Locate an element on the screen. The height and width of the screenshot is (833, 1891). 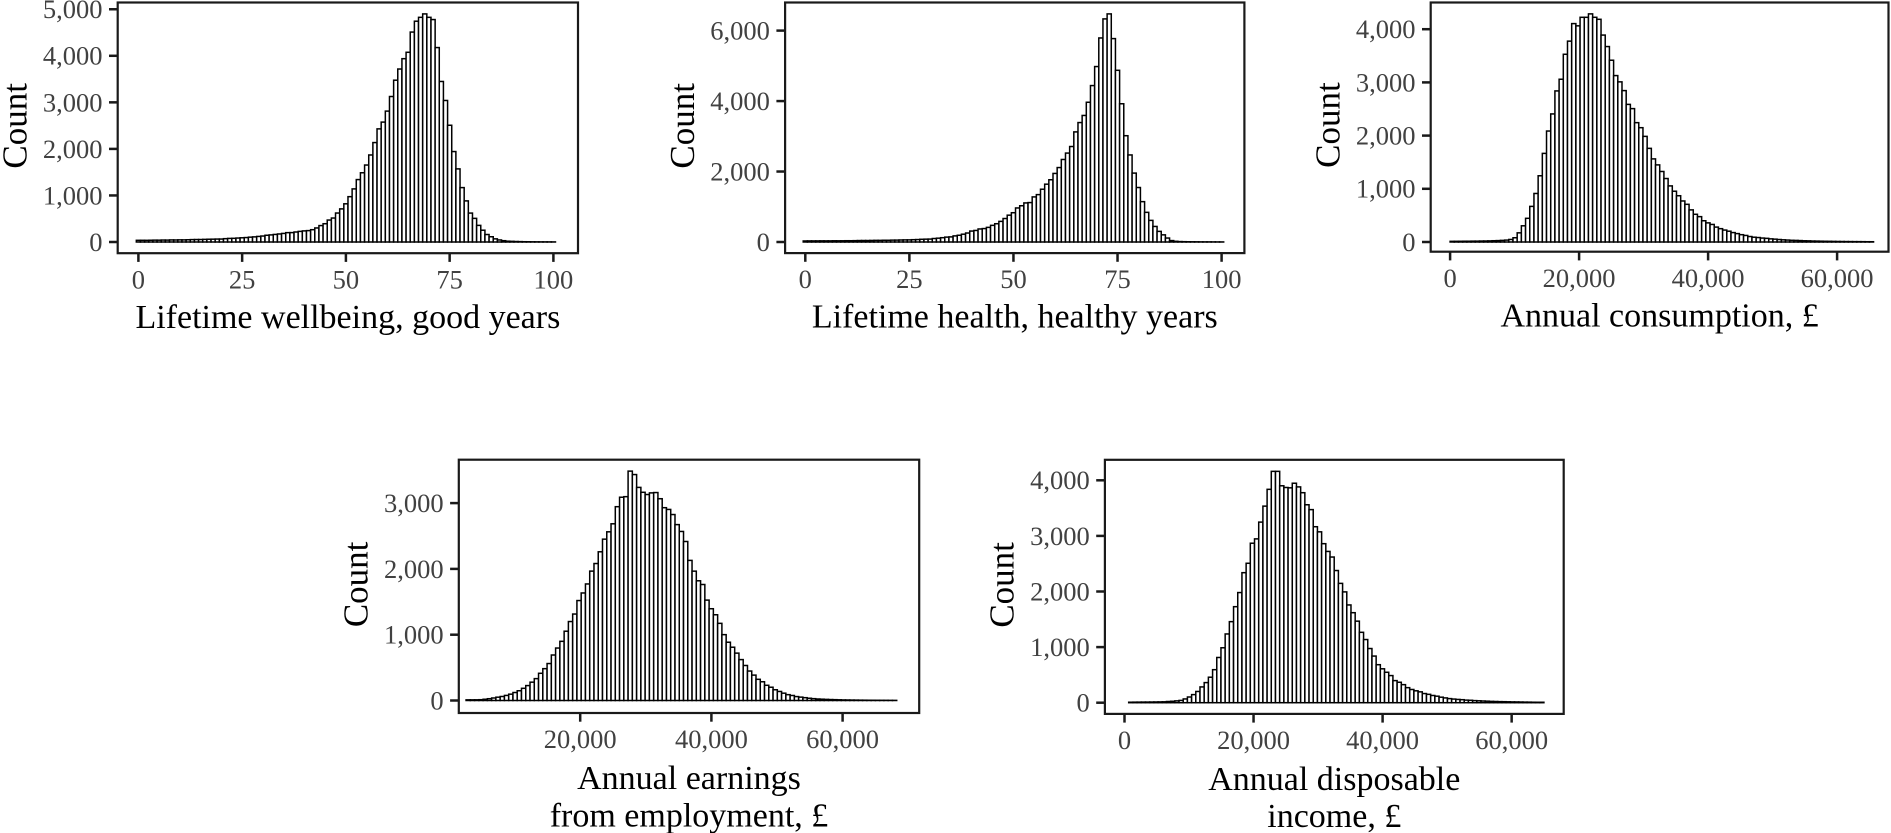
svg-text: Annual disposable is located at coordinates (1334, 779).